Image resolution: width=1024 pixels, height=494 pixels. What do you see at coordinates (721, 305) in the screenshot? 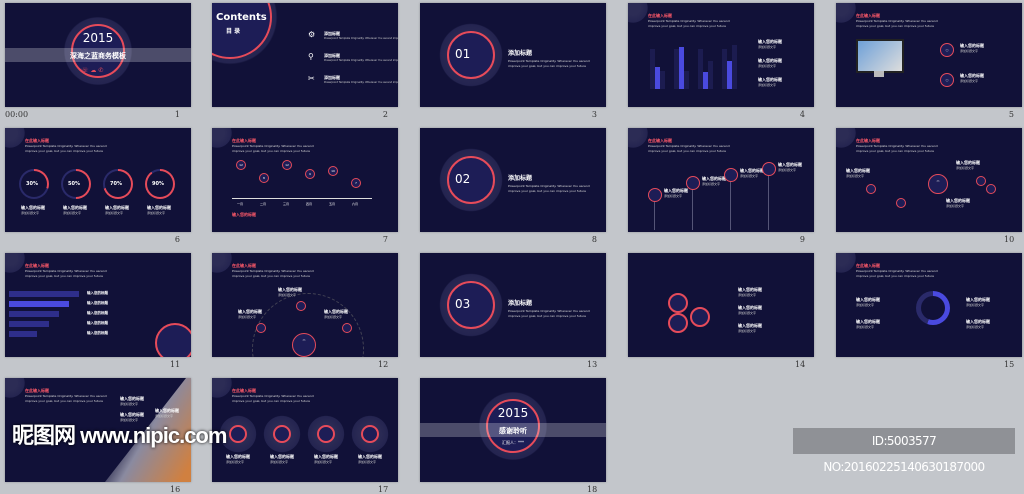
I see `slide-thumbnail-14: 输入您的标题 添加标题文字 输入您的标题 添加标题文字 输入您的标题 添加标题文字` at bounding box center [721, 305].